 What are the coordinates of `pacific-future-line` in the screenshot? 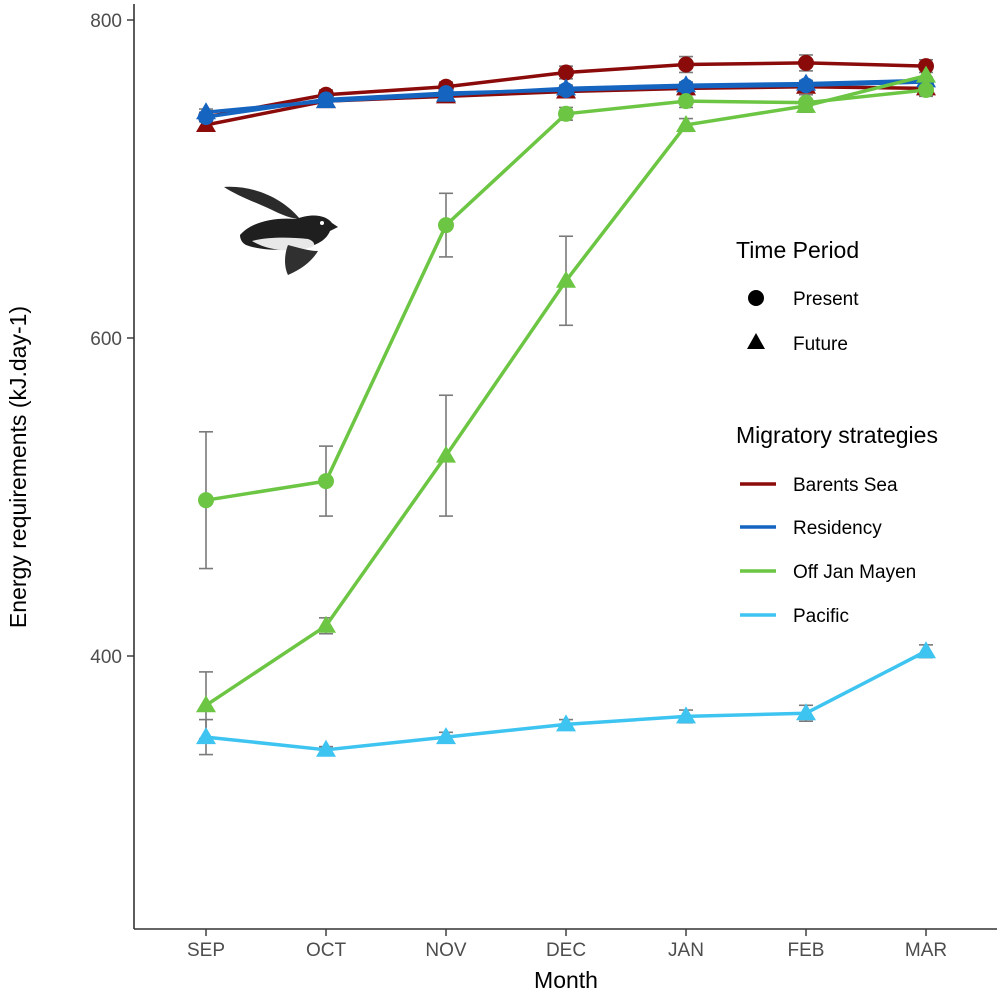 It's located at (566, 700).